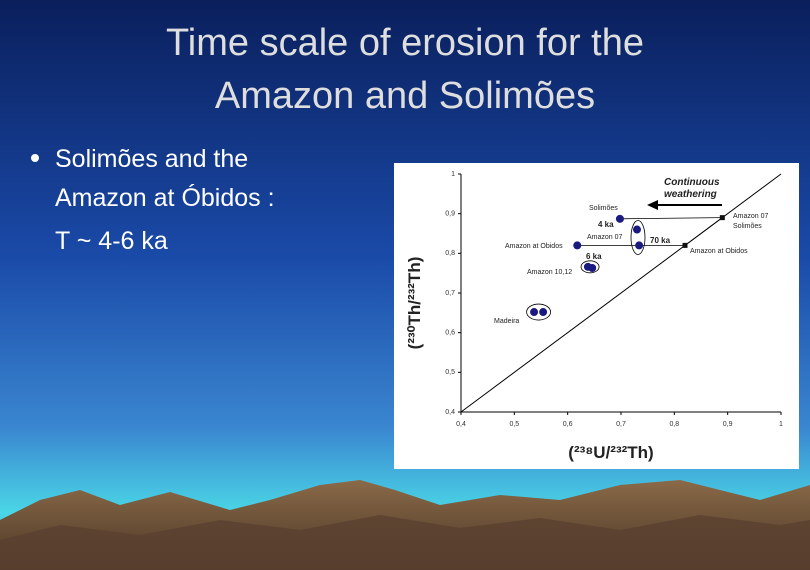  Describe the element at coordinates (781, 424) in the screenshot. I see `x-tick-label: 1` at that location.